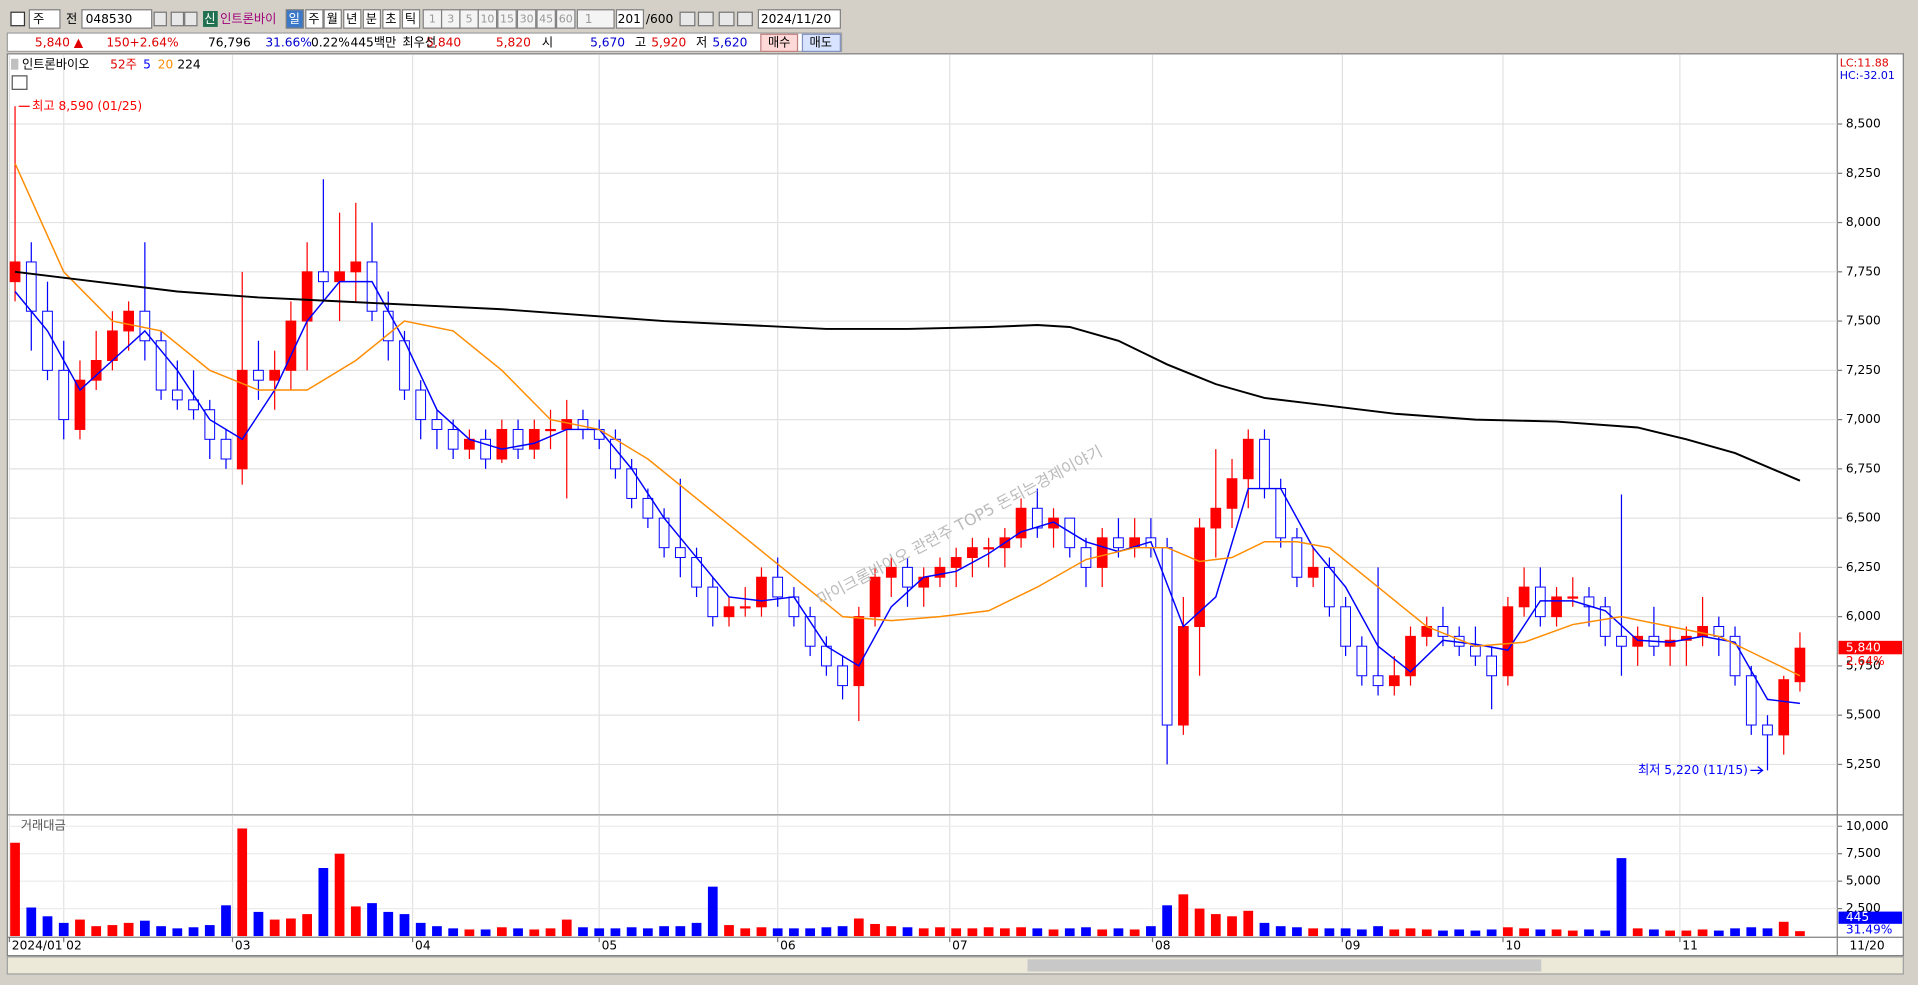  I want to click on date-input, so click(799, 19).